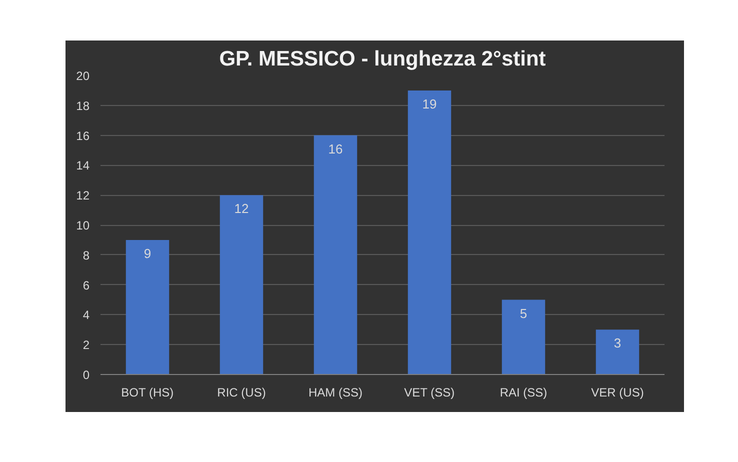 This screenshot has width=738, height=462. Describe the element at coordinates (617, 393) in the screenshot. I see `x-tick-label: VER (US)` at that location.